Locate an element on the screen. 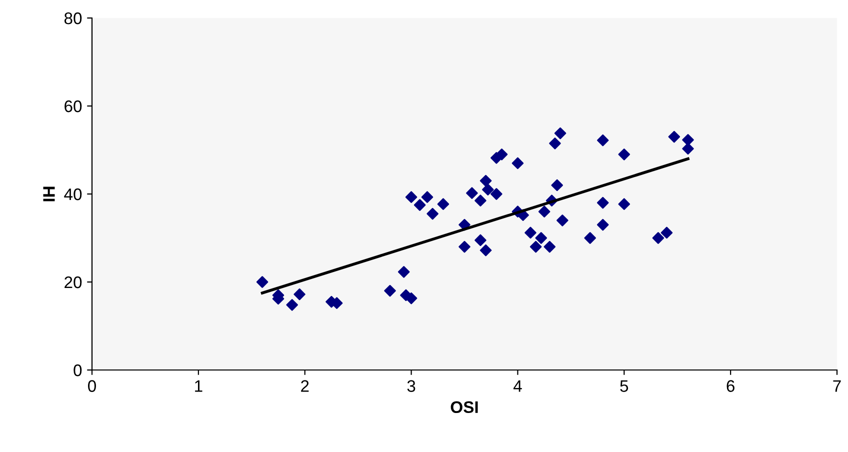 The height and width of the screenshot is (452, 848). x-tick-label: 2 is located at coordinates (305, 386).